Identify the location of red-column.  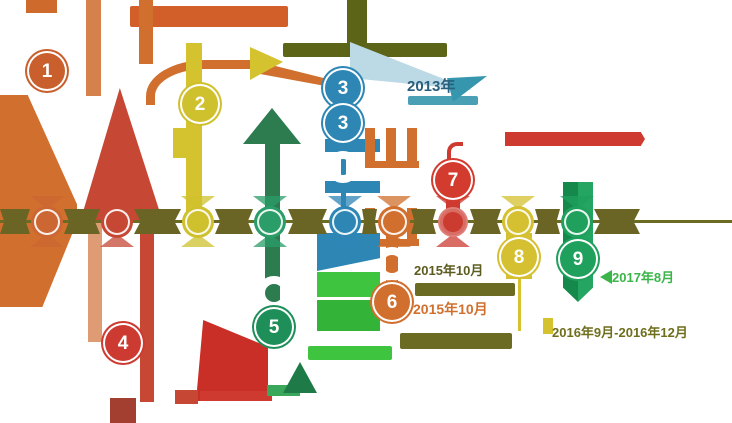
(147, 312).